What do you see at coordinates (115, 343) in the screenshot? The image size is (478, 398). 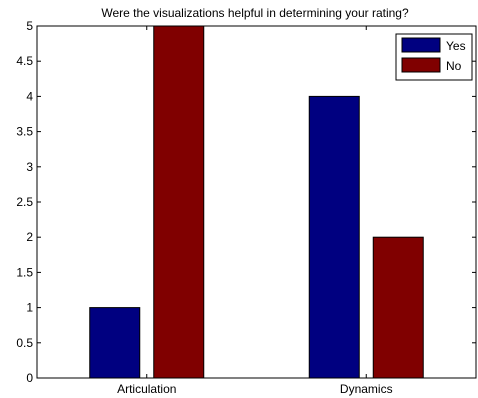 I see `bar-yes-articulation` at bounding box center [115, 343].